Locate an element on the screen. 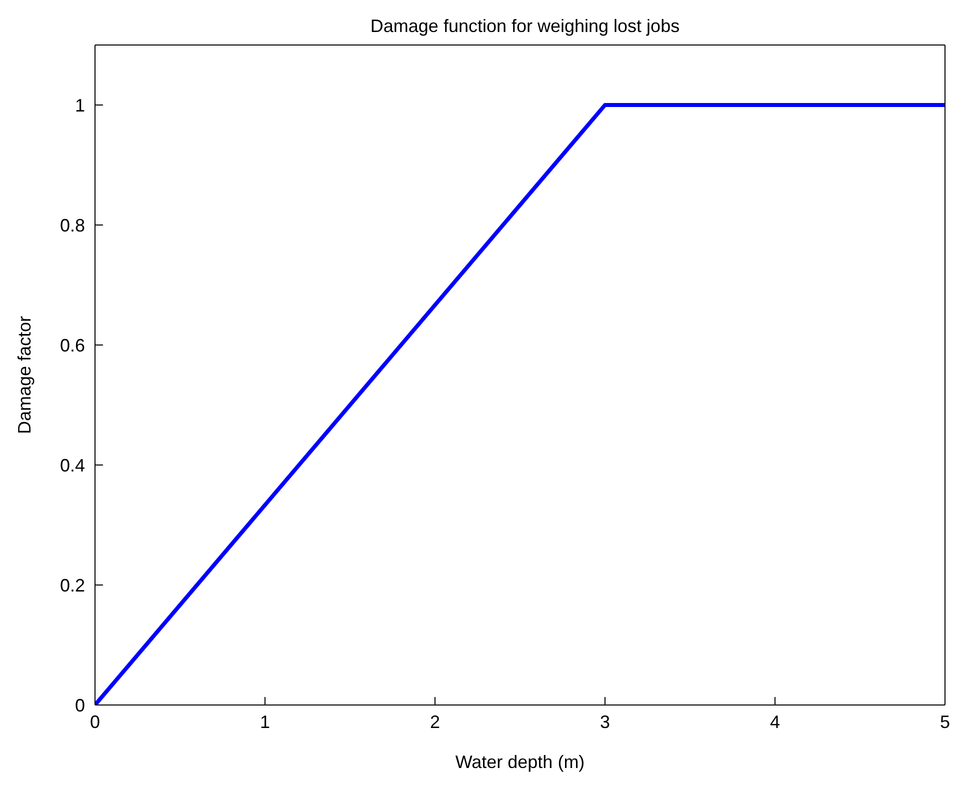 The image size is (962, 803). y-tick-label: 1 is located at coordinates (79, 105).